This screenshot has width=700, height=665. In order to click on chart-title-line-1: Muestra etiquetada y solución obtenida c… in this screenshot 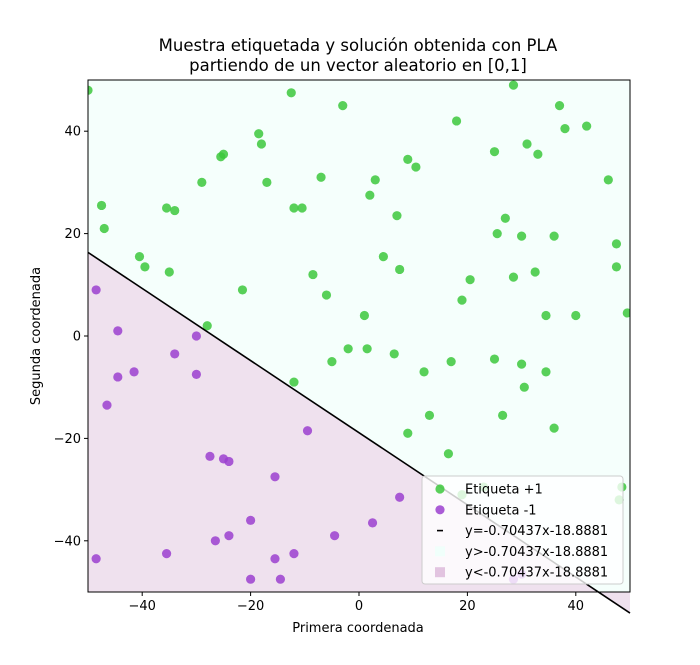, I will do `click(358, 45)`.